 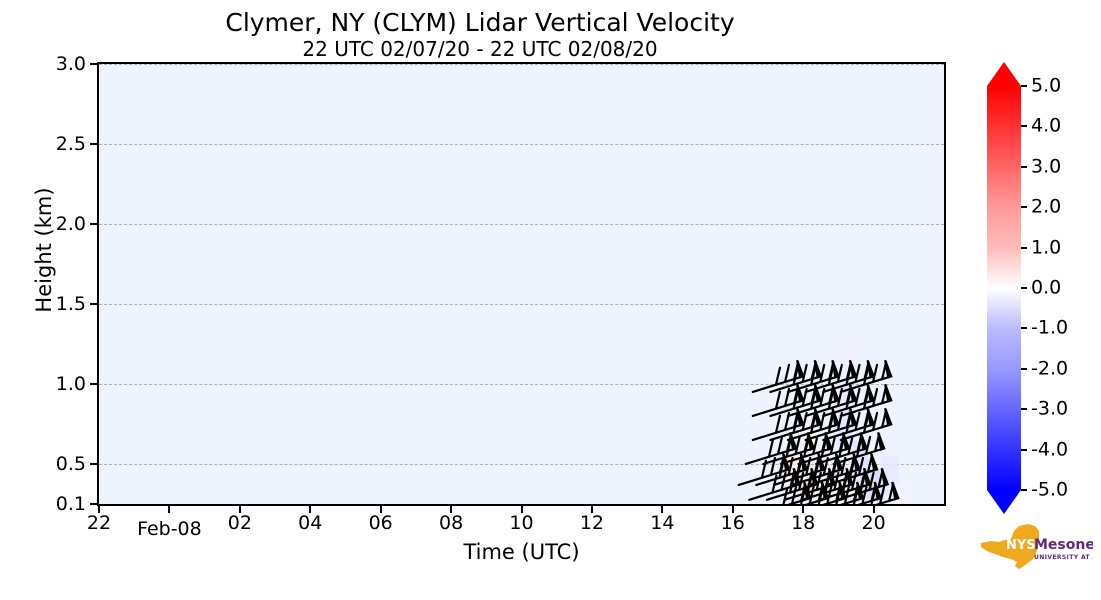 I want to click on colorbar-tick-label: 5.0, so click(x=1046, y=85).